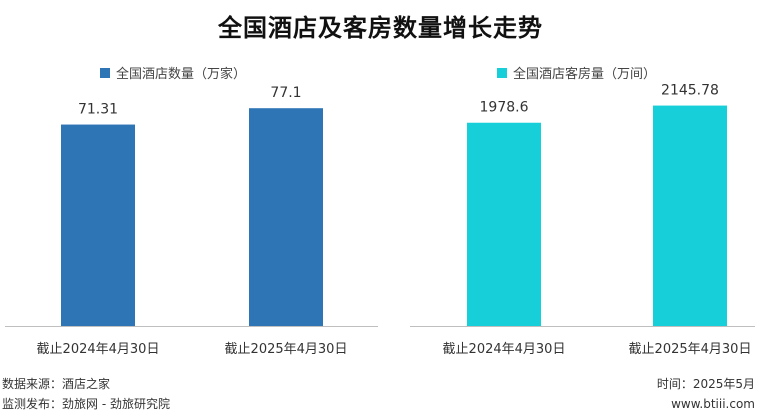  Describe the element at coordinates (86, 394) in the screenshot. I see `footer-left: 数据来源：酒店之家 监测发布：劲旅网 - 劲旅研究院` at that location.